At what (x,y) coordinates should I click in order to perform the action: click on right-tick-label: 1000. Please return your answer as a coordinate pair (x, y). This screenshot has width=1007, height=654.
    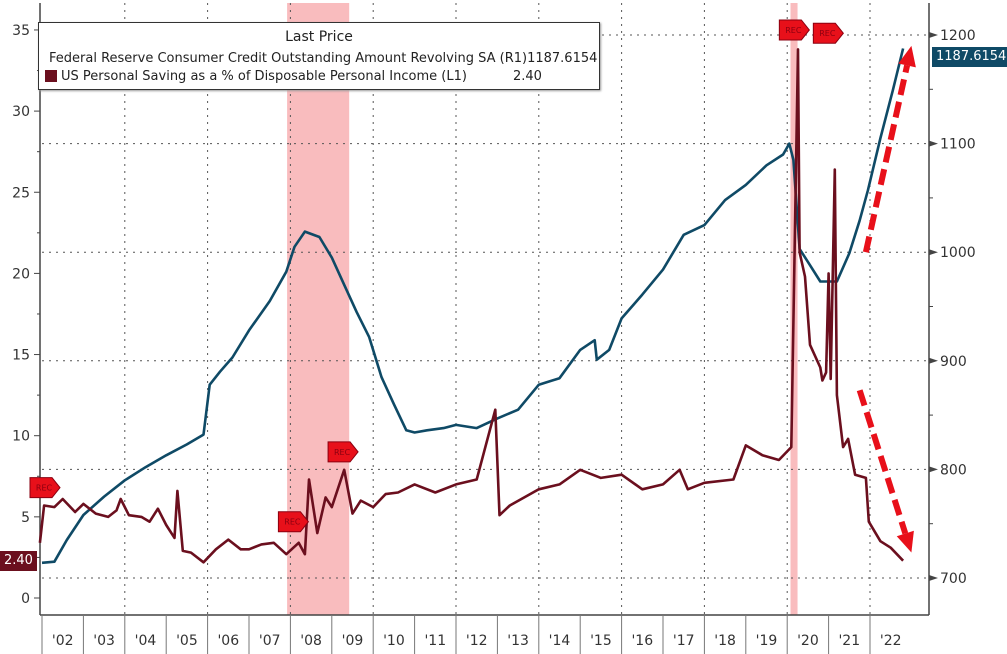
    Looking at the image, I should click on (958, 253).